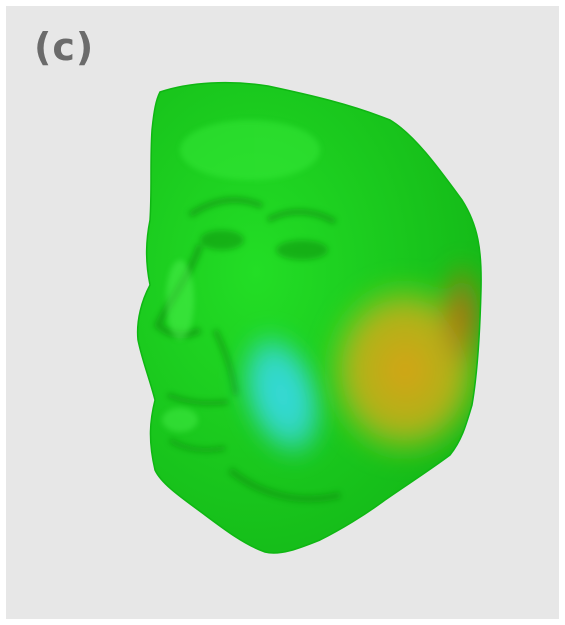 This screenshot has width=565, height=625. Describe the element at coordinates (282, 395) in the screenshot. I see `deviation-region-cheek` at that location.